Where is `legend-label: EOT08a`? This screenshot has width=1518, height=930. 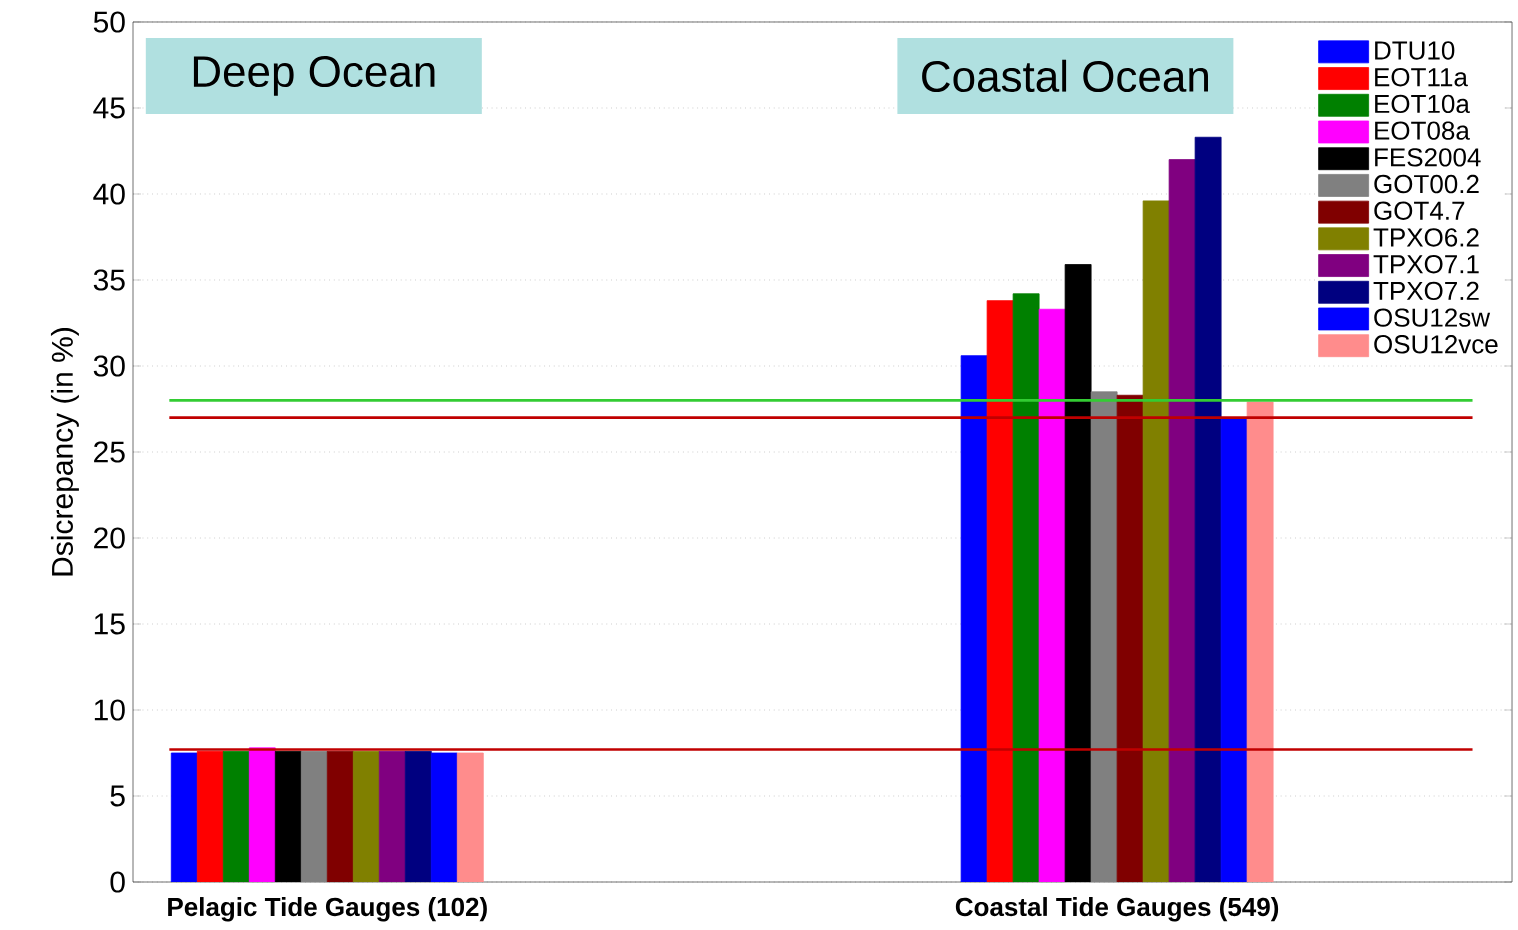 legend-label: EOT08a is located at coordinates (1422, 130).